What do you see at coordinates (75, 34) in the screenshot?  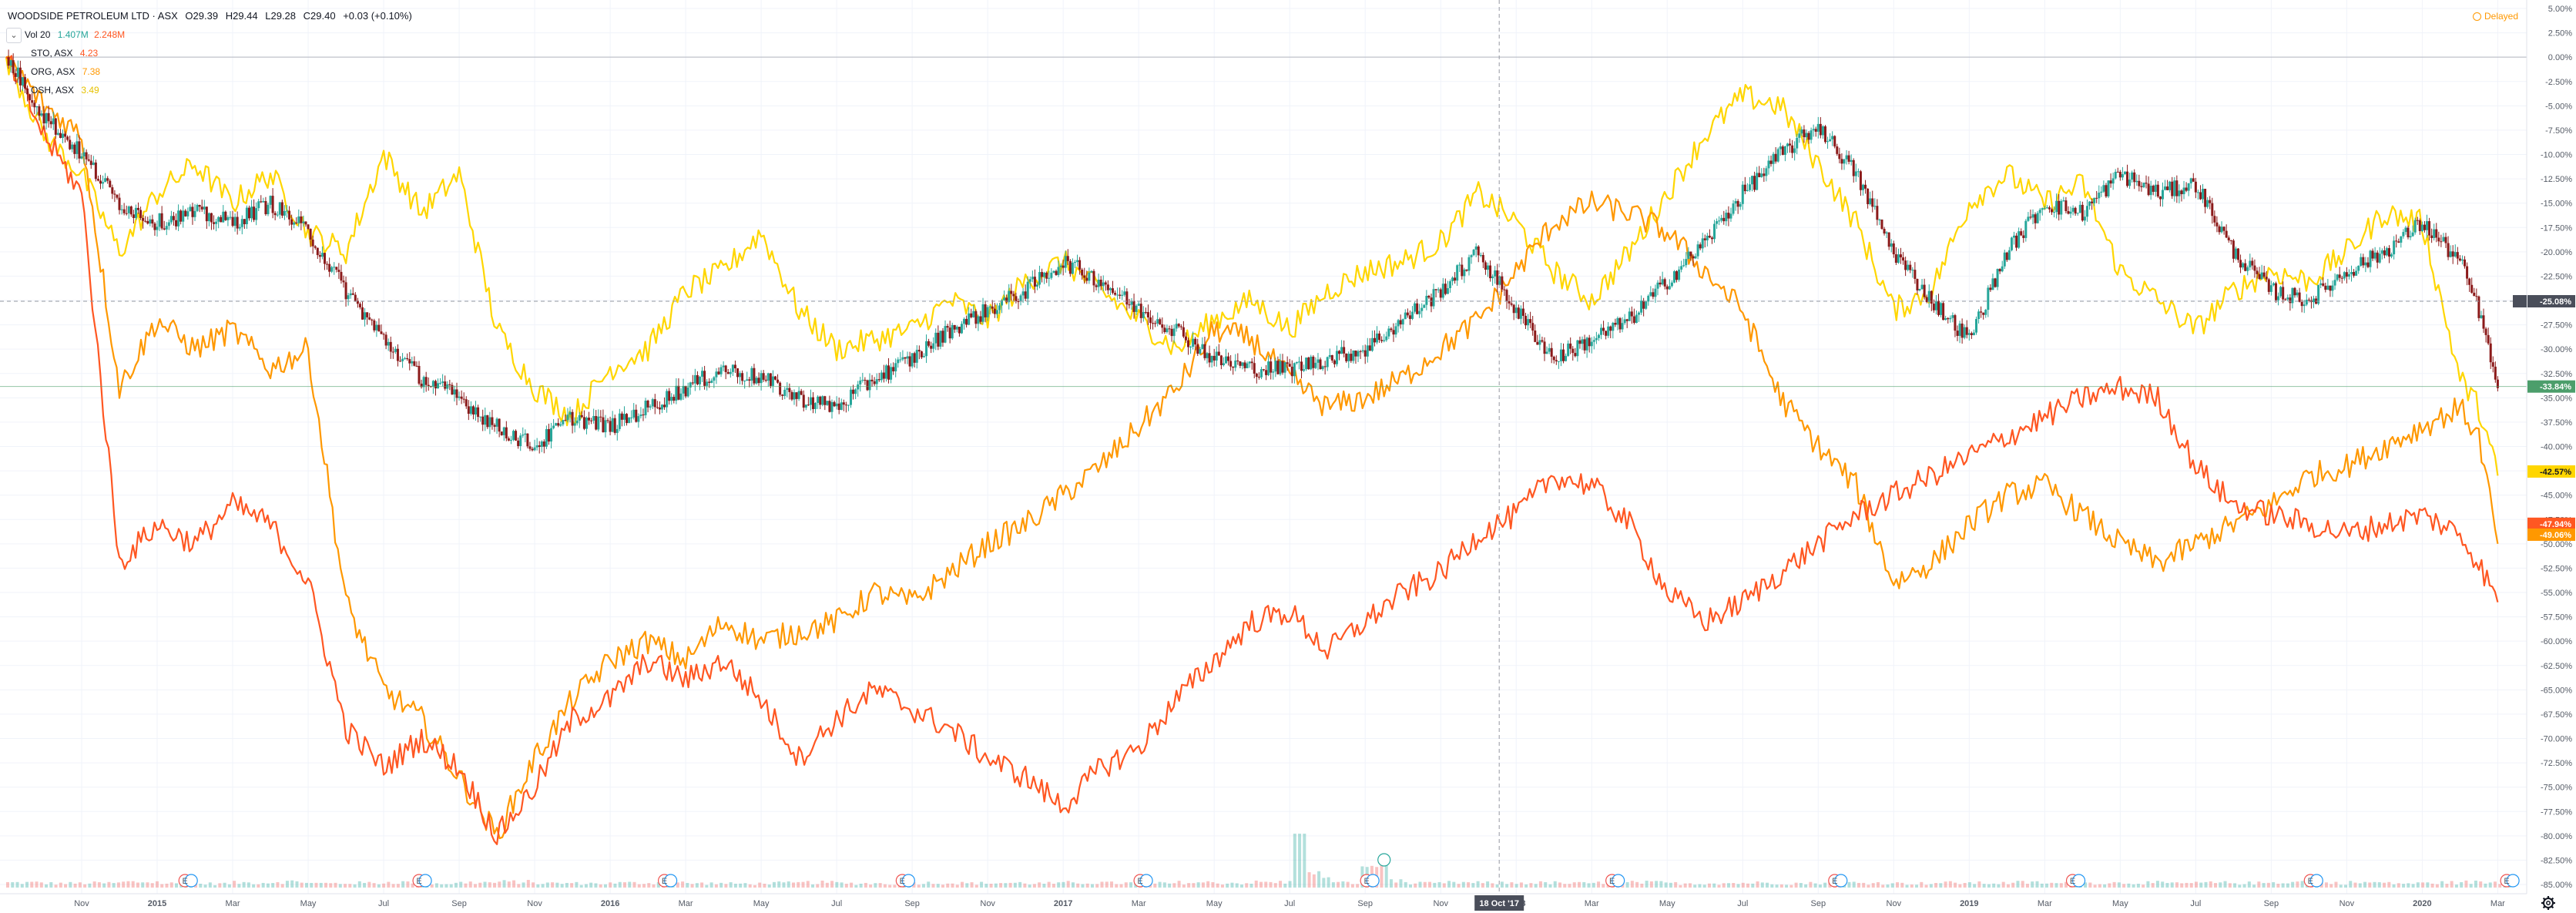 I see `legend-volume: Vol 20 1.407M 2.248M` at bounding box center [75, 34].